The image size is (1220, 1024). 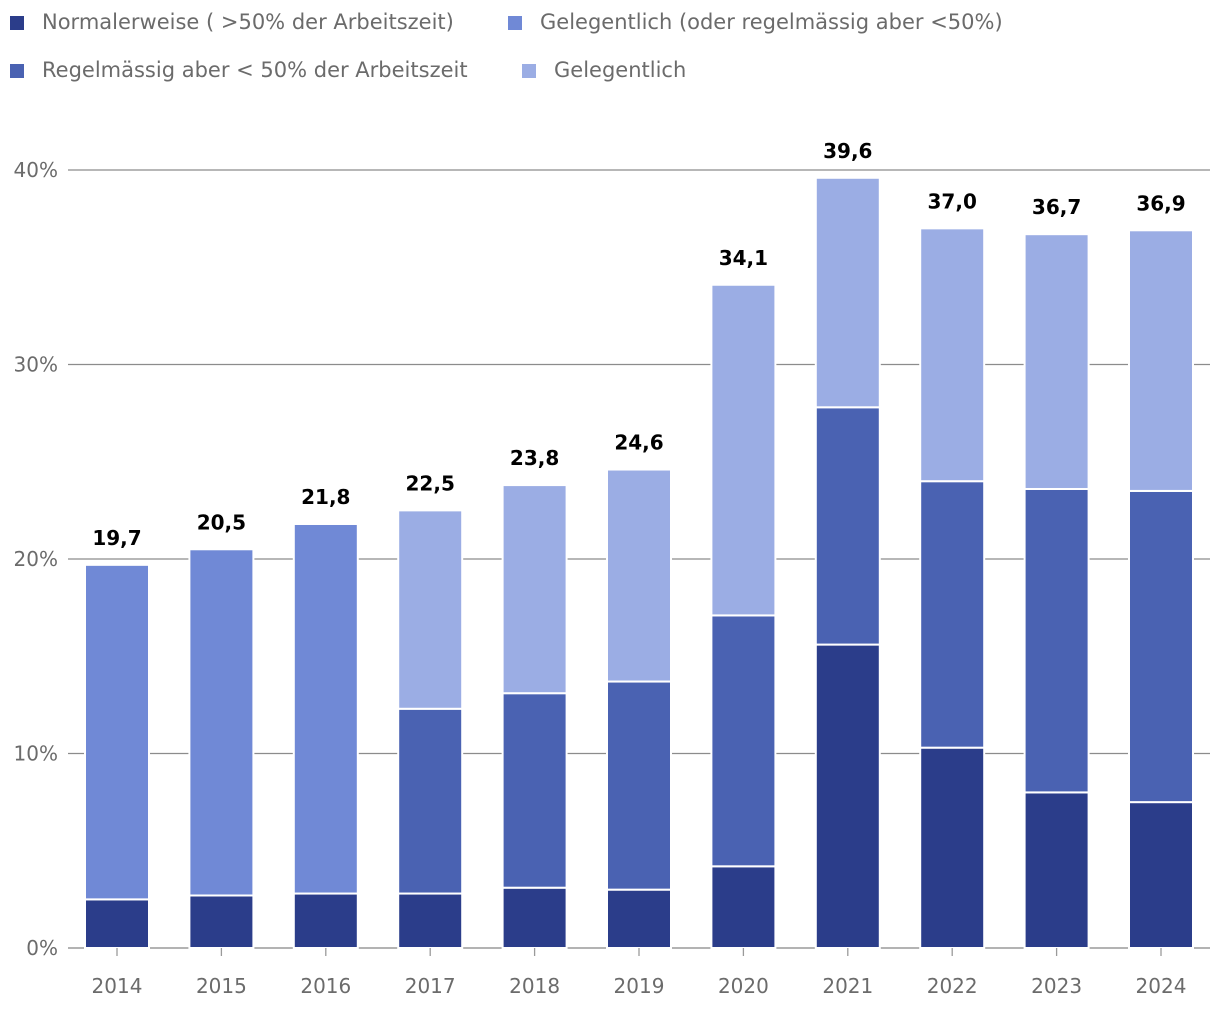 I want to click on y-tick-label: 40%, so click(x=36, y=170).